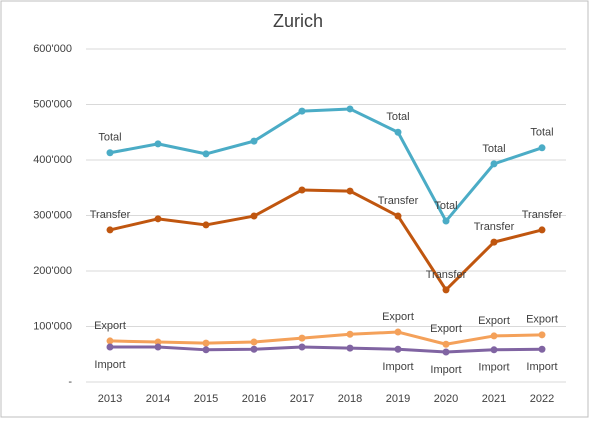  I want to click on x-tick-label: 2015, so click(206, 399).